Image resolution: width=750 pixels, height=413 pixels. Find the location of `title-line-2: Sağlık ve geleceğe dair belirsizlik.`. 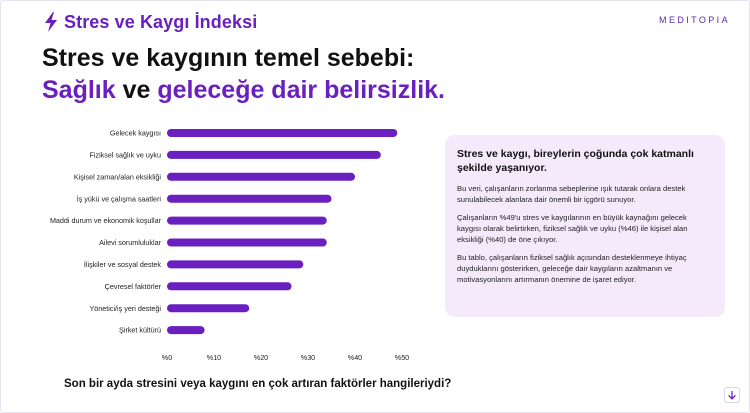

title-line-2: Sağlık ve geleceğe dair belirsizlik. is located at coordinates (302, 90).